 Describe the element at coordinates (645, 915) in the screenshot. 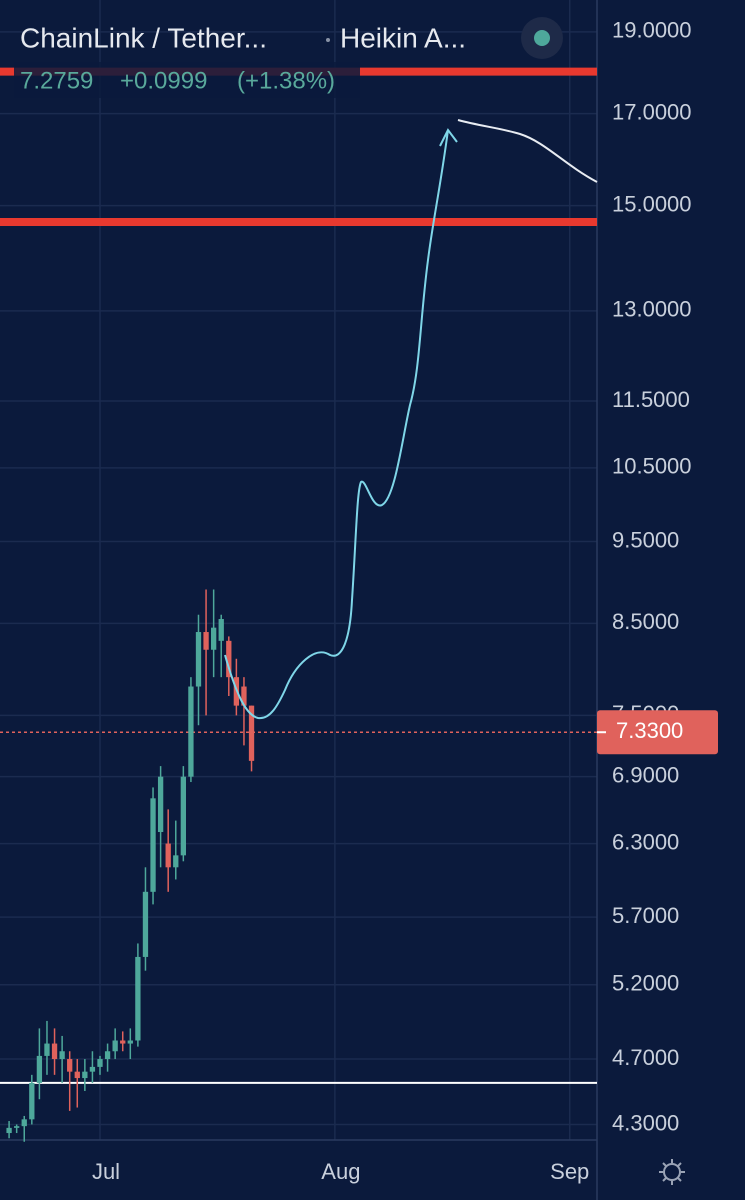

I see `y-tick-label: 5.7000` at that location.